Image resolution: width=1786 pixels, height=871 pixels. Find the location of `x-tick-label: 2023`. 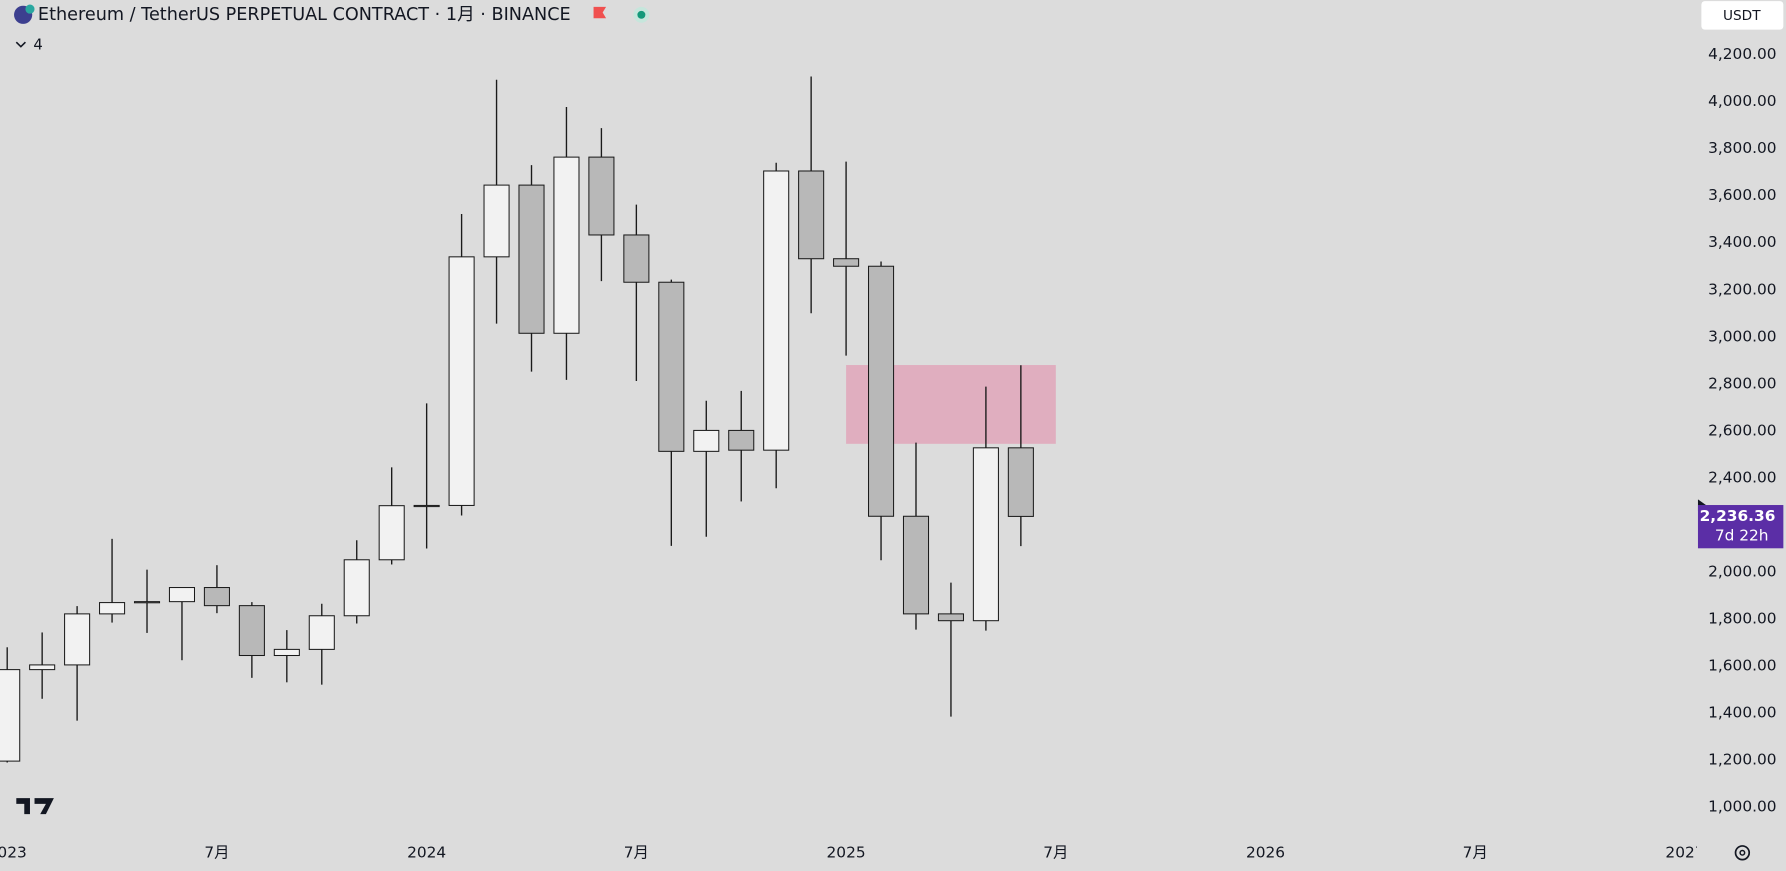

x-tick-label: 2023 is located at coordinates (13, 852).